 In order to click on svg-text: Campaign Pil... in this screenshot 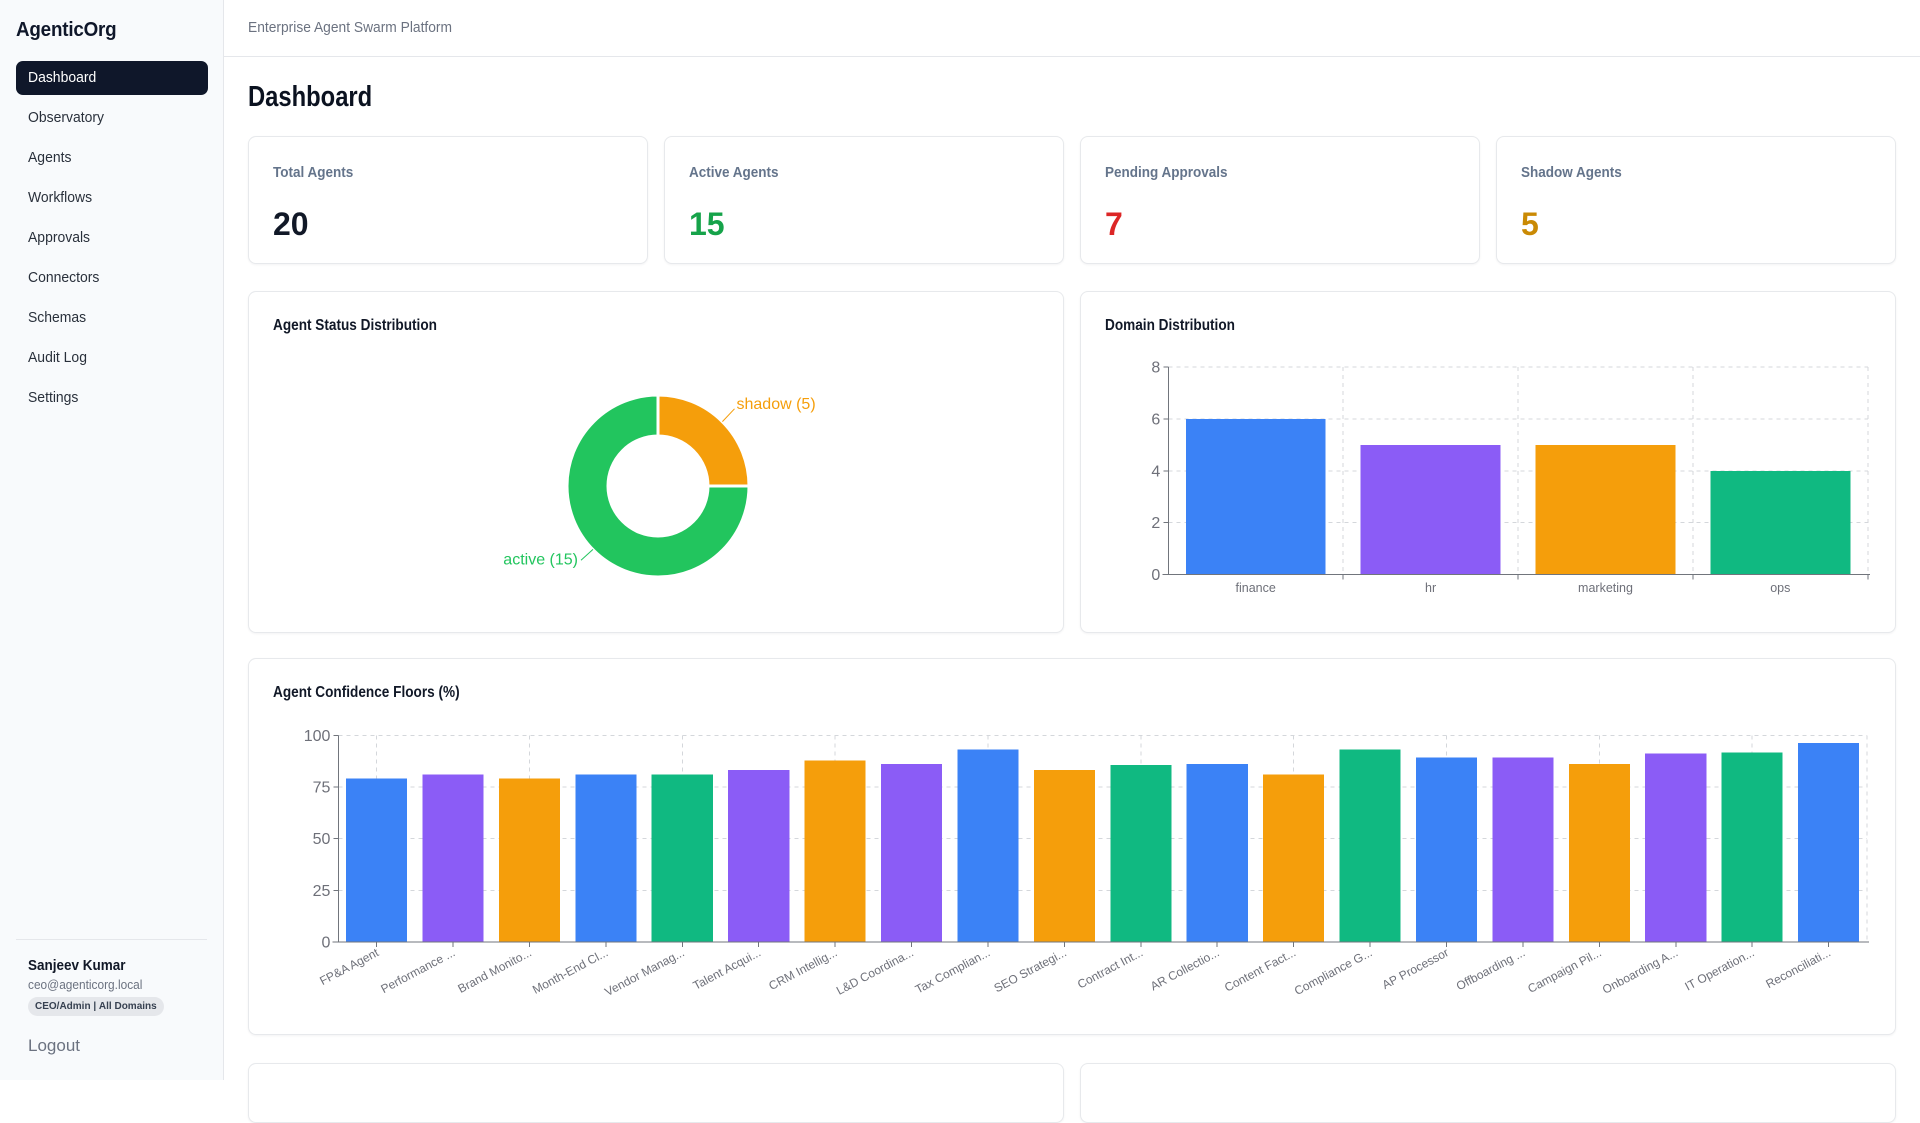, I will do `click(1564, 970)`.